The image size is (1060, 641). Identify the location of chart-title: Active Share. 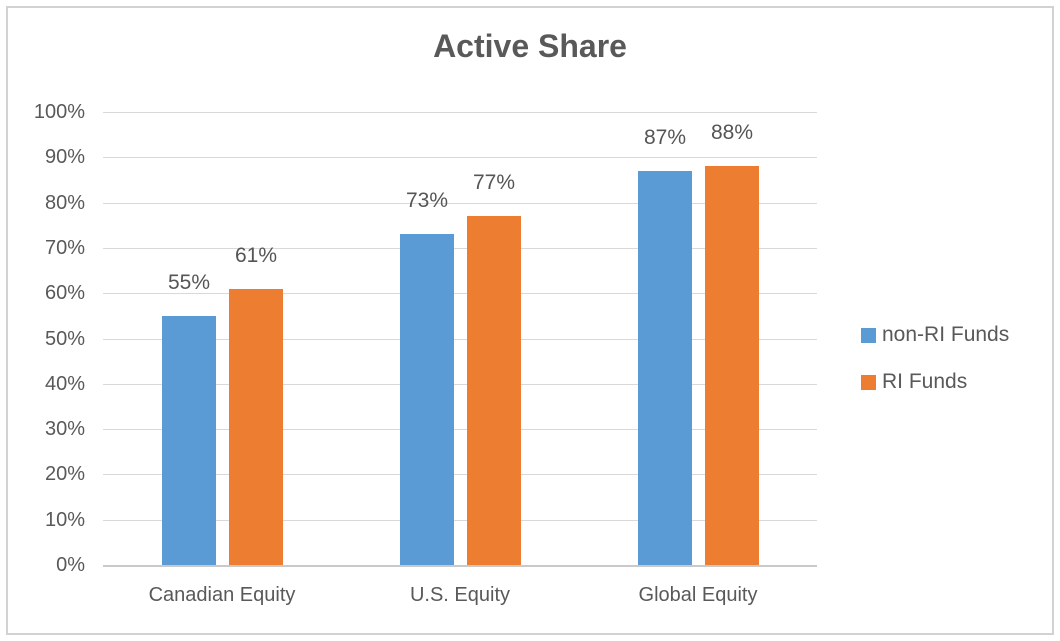
(530, 46).